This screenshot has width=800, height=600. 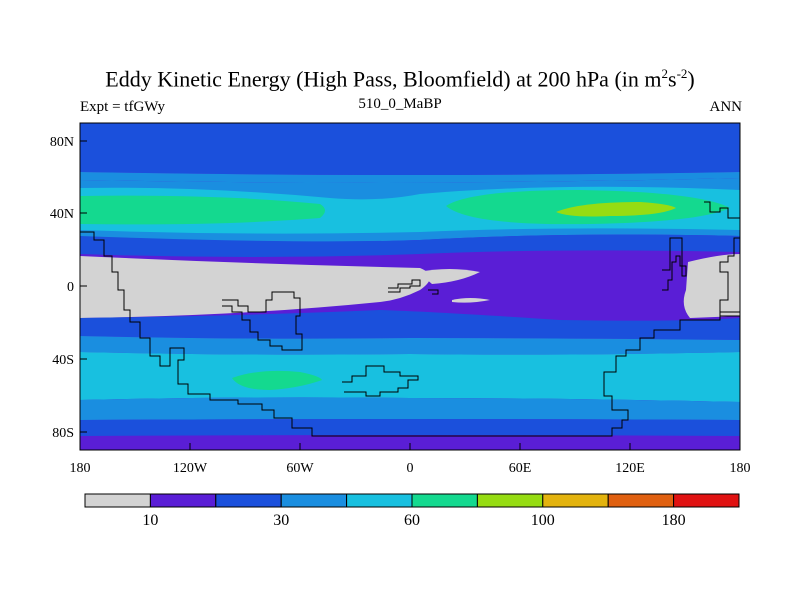 I want to click on band-tropical-low-spot-b, so click(x=471, y=300).